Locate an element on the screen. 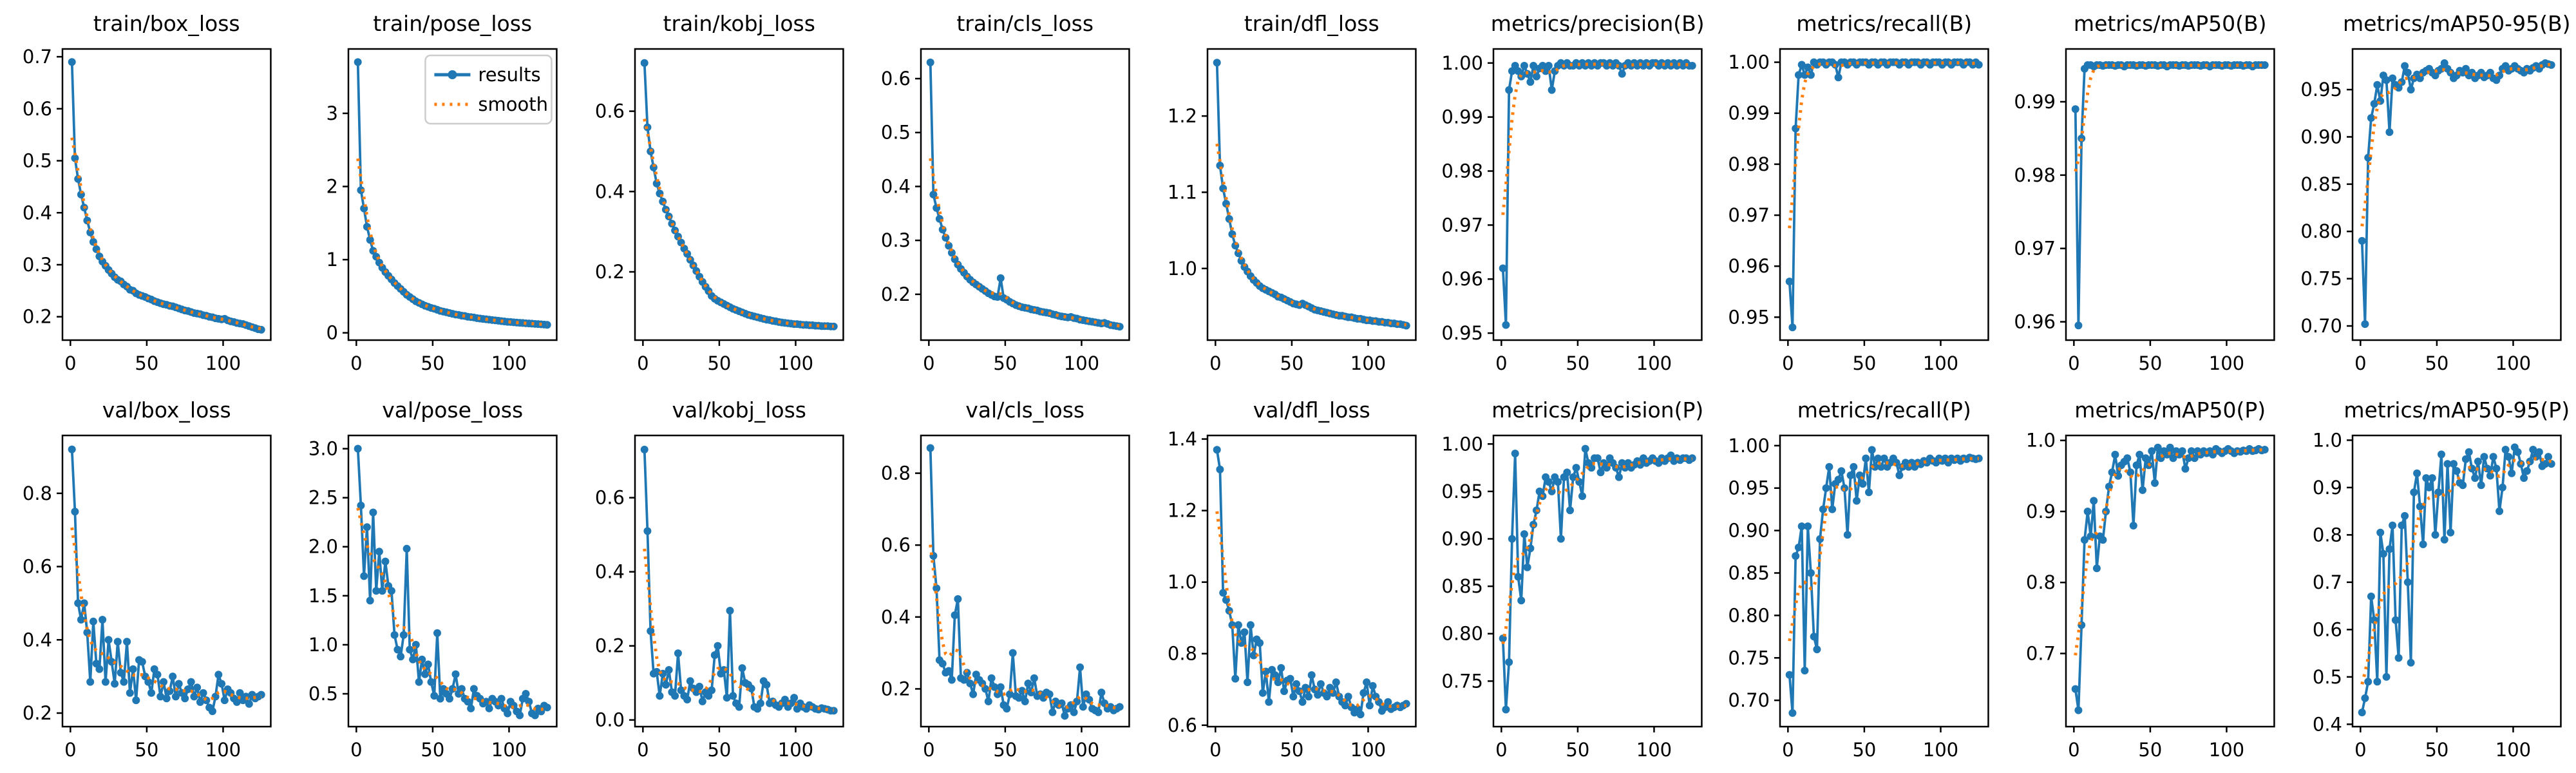 The height and width of the screenshot is (773, 2576). y-axis: 0.6 0.8 1.0 1.2 1.4 is located at coordinates (1188, 582).